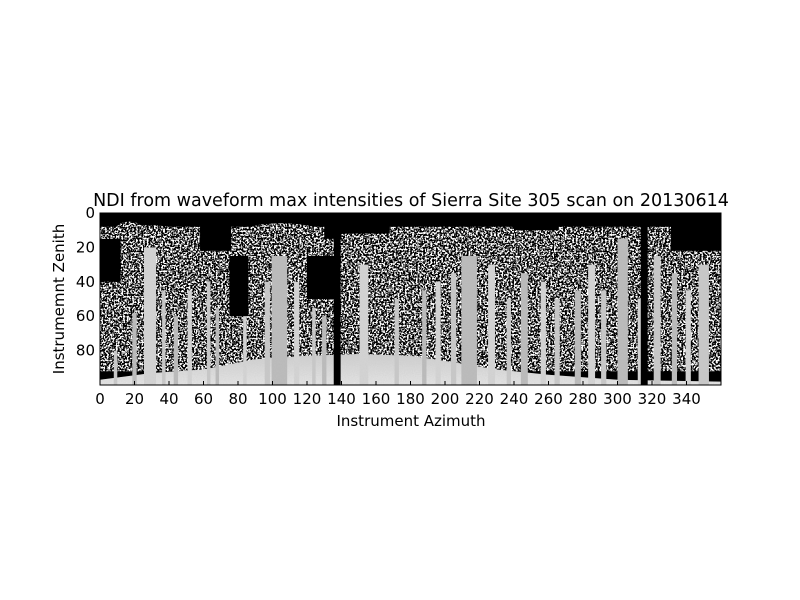 The height and width of the screenshot is (600, 800). I want to click on ground-layer, so click(410, 369).